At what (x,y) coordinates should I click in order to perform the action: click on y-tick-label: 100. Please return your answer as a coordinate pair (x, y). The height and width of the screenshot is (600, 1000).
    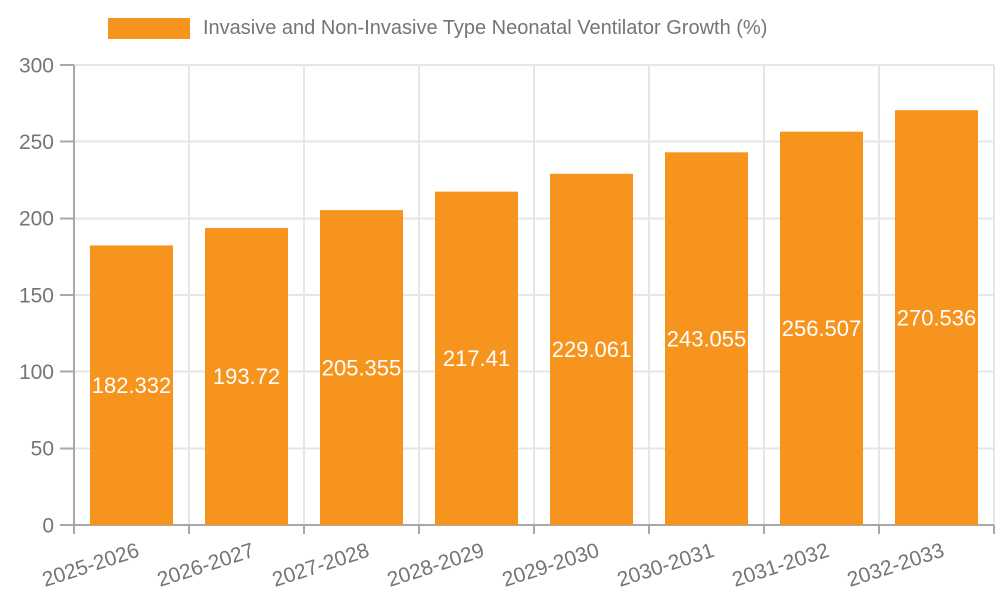
    Looking at the image, I should click on (36, 372).